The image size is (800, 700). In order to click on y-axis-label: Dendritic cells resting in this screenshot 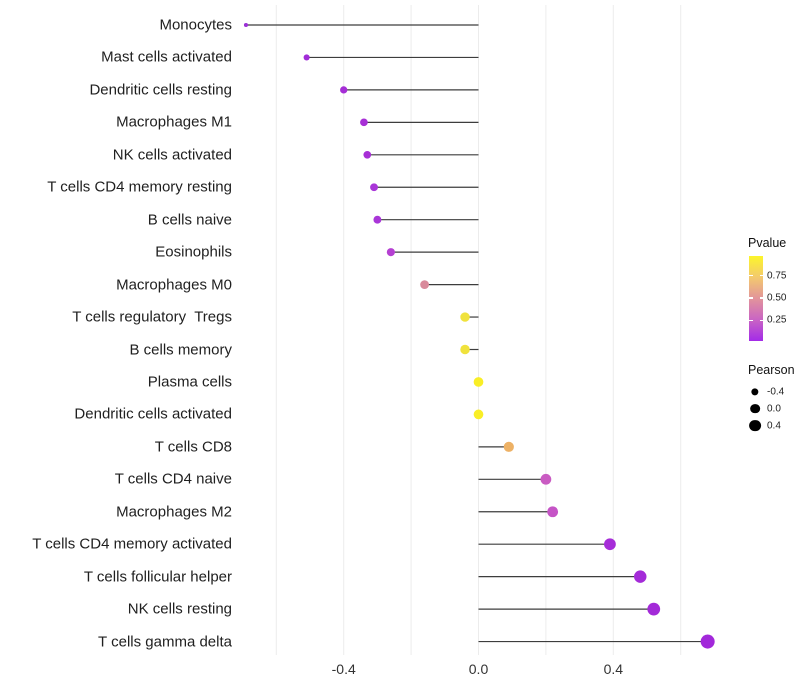, I will do `click(160, 90)`.